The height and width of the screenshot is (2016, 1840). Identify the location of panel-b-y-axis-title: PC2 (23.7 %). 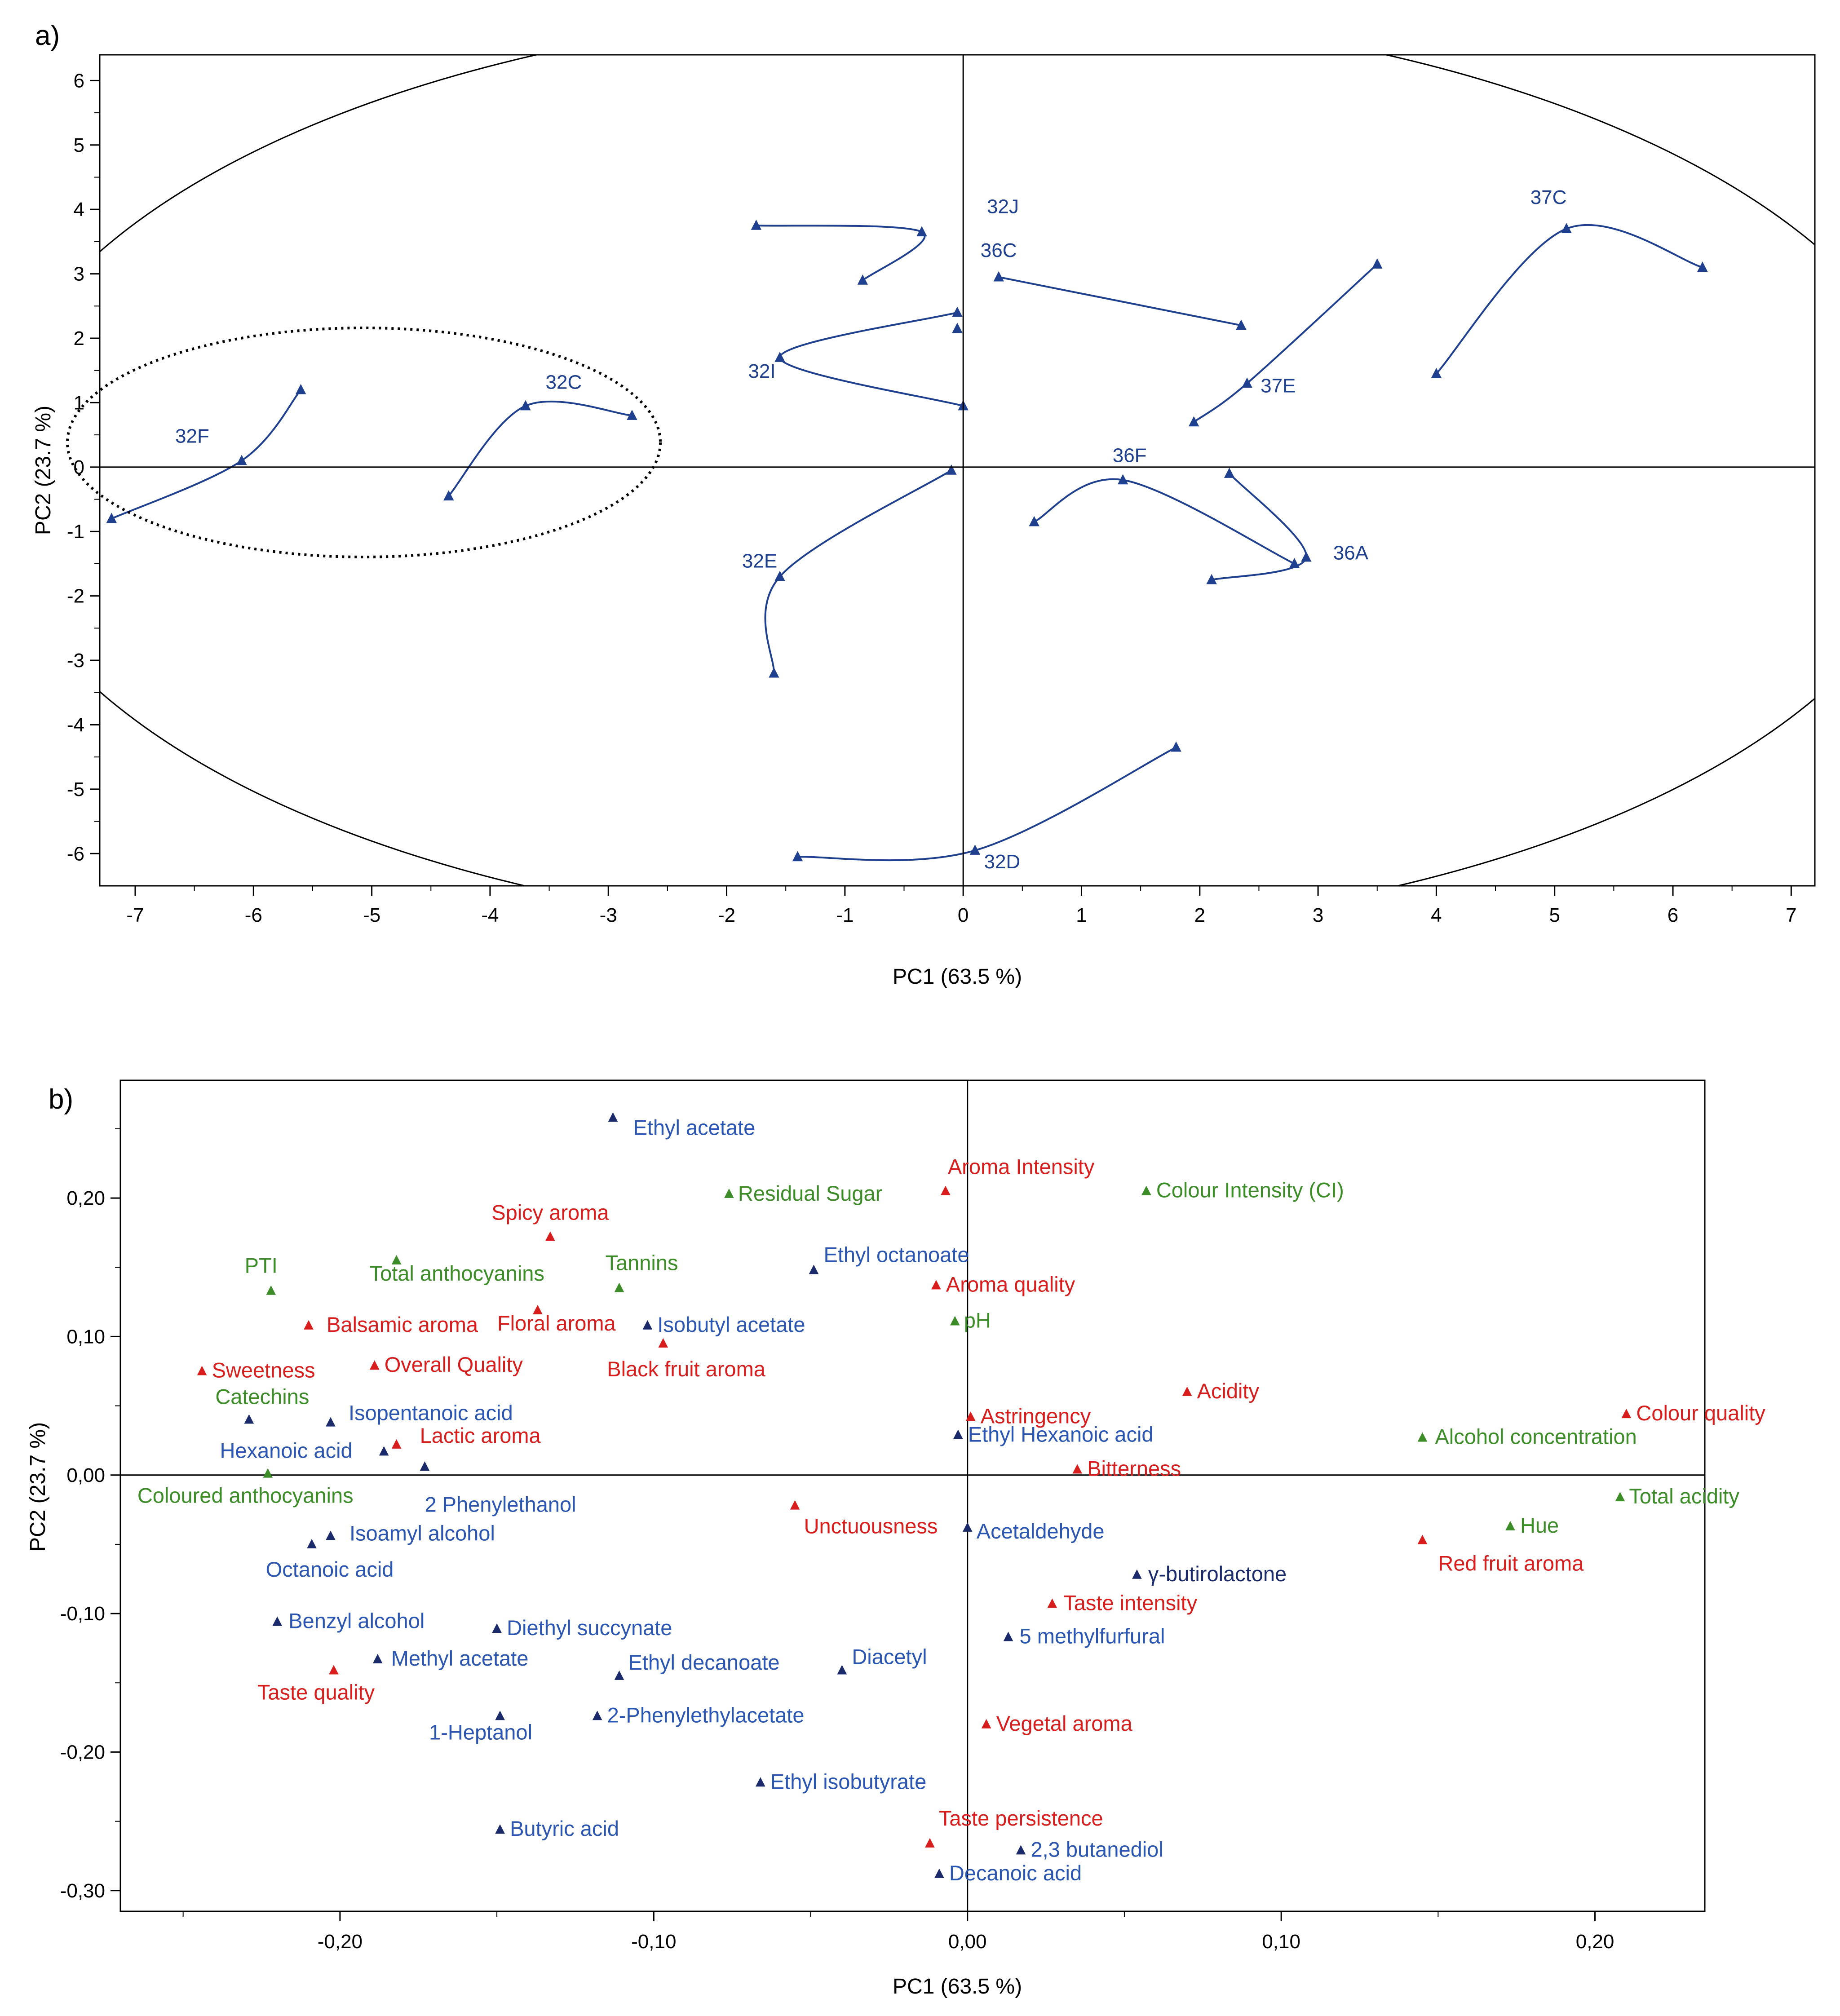
(38, 1487).